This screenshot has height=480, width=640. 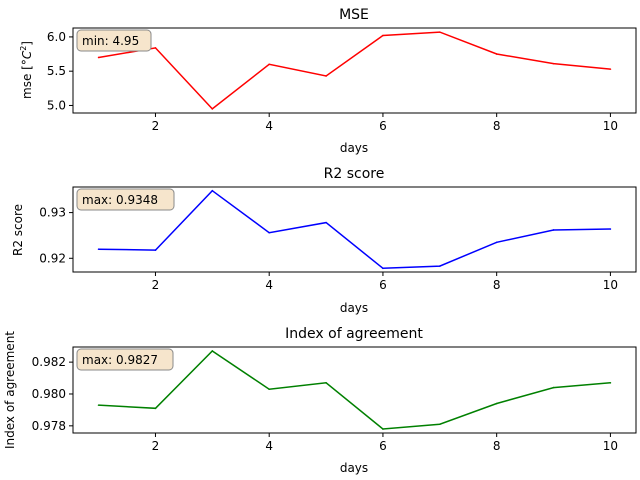 I want to click on ioa-annotation-box, so click(x=125, y=359).